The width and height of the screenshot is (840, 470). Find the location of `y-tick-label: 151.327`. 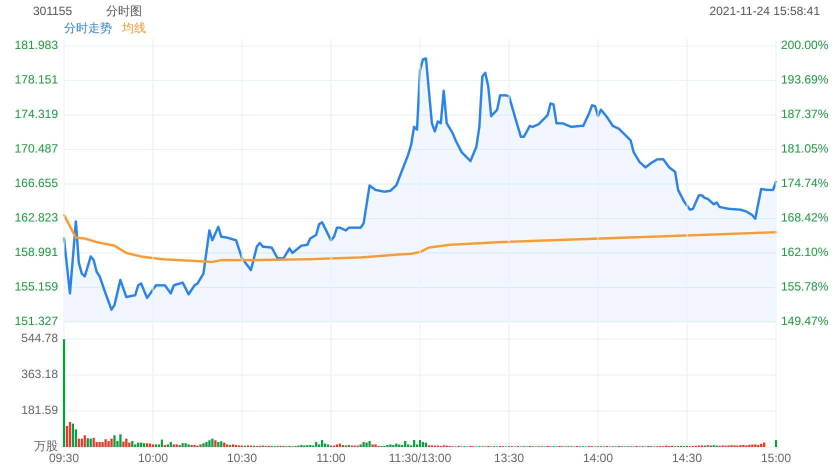

y-tick-label: 151.327 is located at coordinates (36, 321).